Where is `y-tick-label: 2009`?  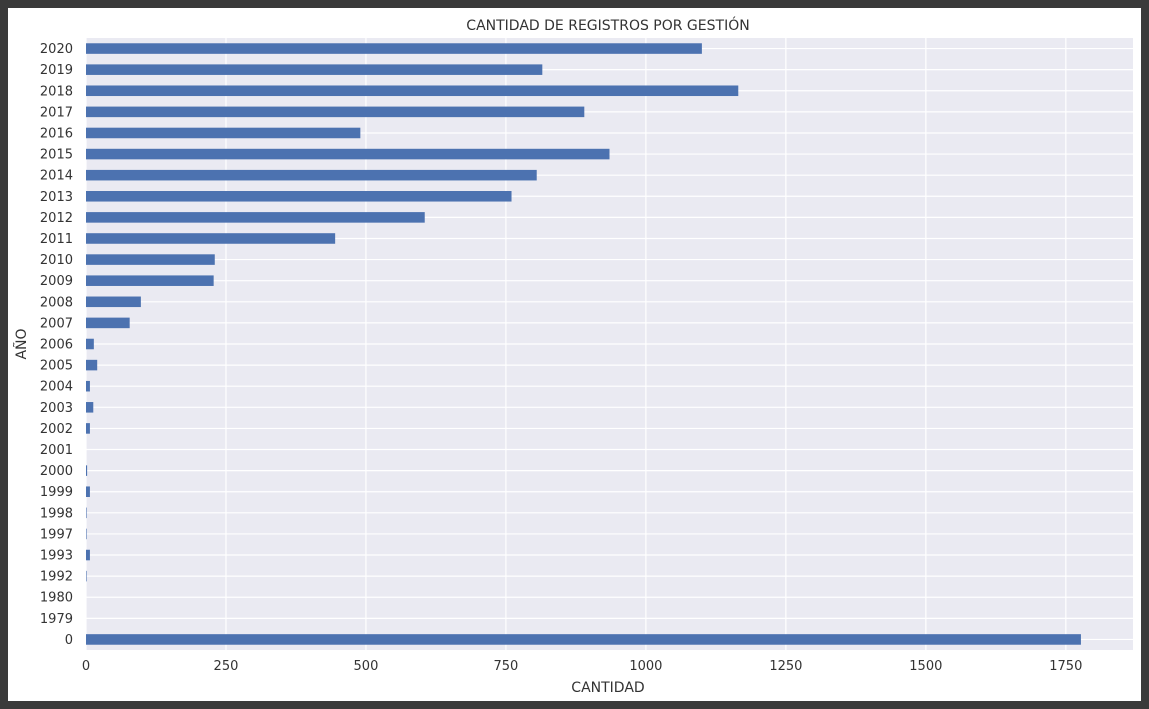 y-tick-label: 2009 is located at coordinates (56, 281).